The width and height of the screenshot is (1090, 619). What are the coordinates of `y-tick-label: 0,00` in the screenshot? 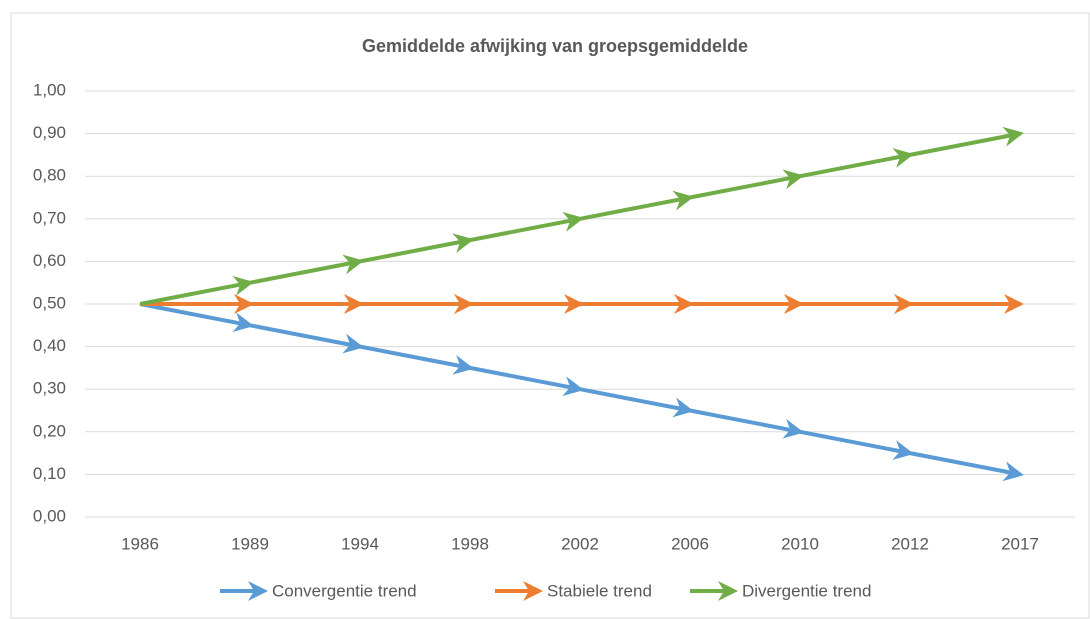 It's located at (49, 515).